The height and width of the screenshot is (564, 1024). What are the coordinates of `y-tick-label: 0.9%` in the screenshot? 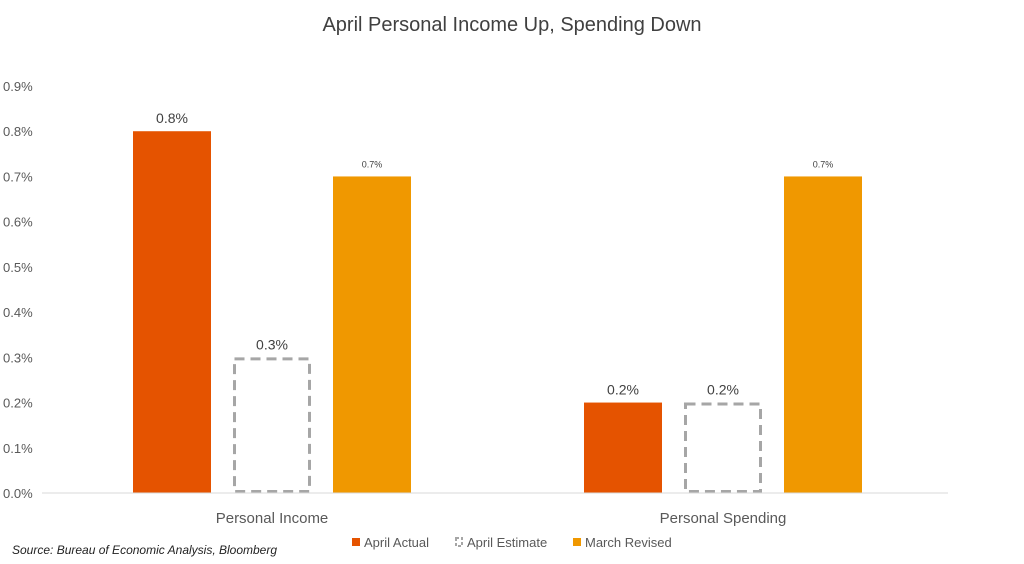 It's located at (18, 86).